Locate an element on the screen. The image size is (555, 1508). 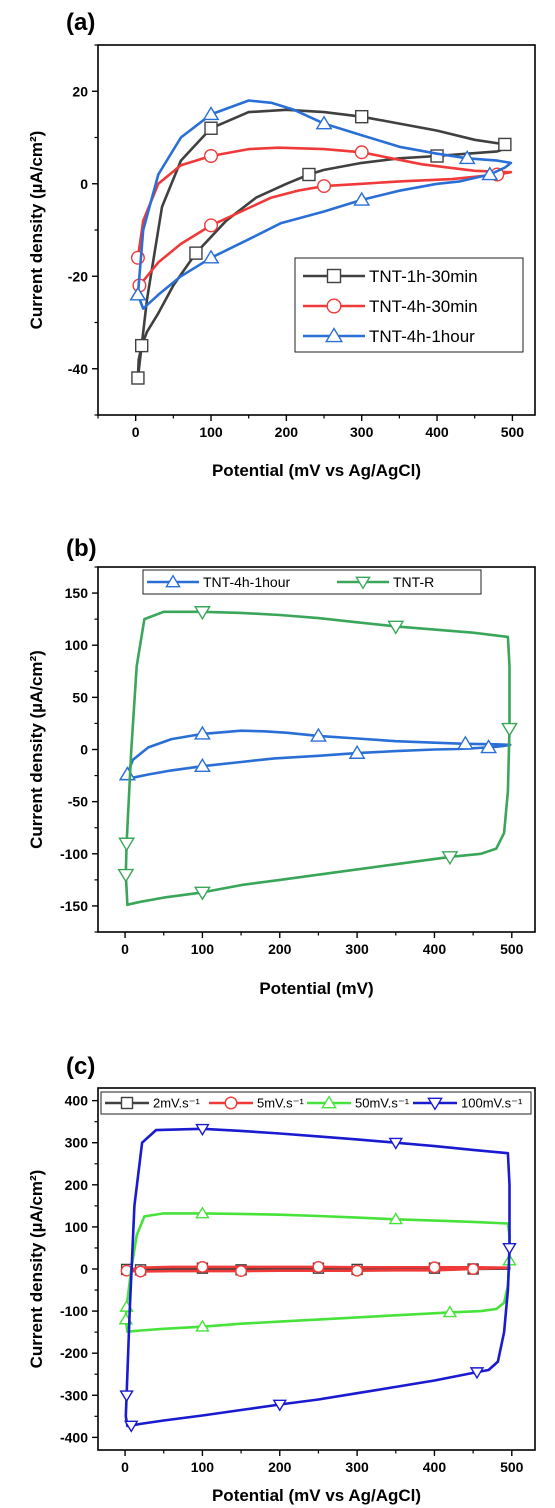
y-tick-label: -50 is located at coordinates (78, 802).